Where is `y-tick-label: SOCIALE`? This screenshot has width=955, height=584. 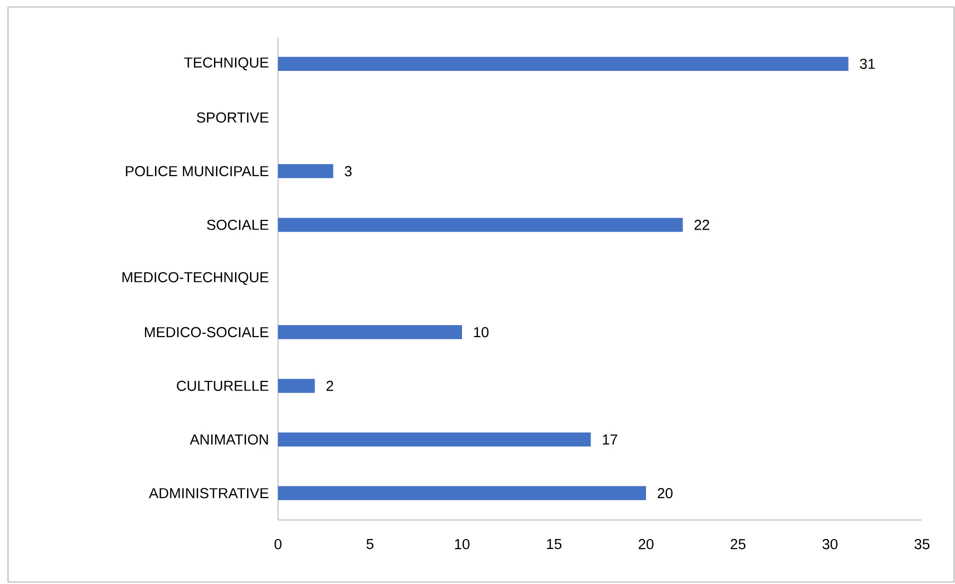 y-tick-label: SOCIALE is located at coordinates (237, 225).